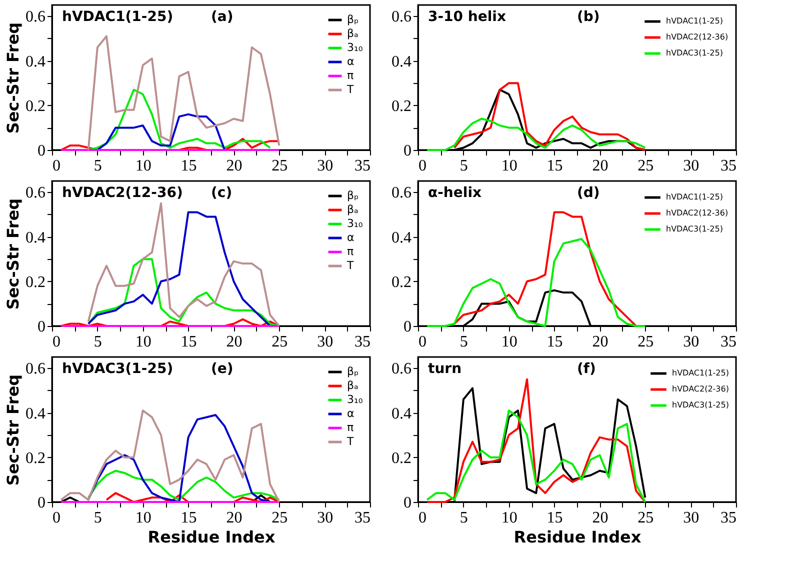  I want to click on annotation: (d), so click(588, 193).